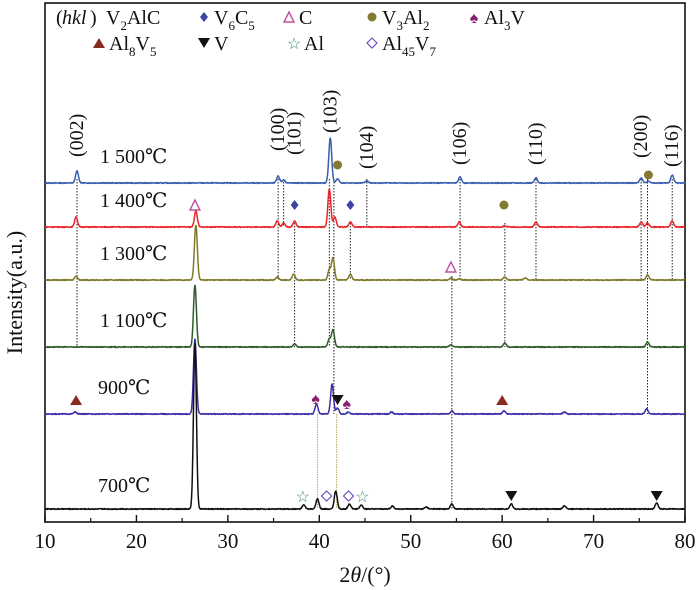  I want to click on legend-item-Al45V7: Al45V7, so click(401, 46).